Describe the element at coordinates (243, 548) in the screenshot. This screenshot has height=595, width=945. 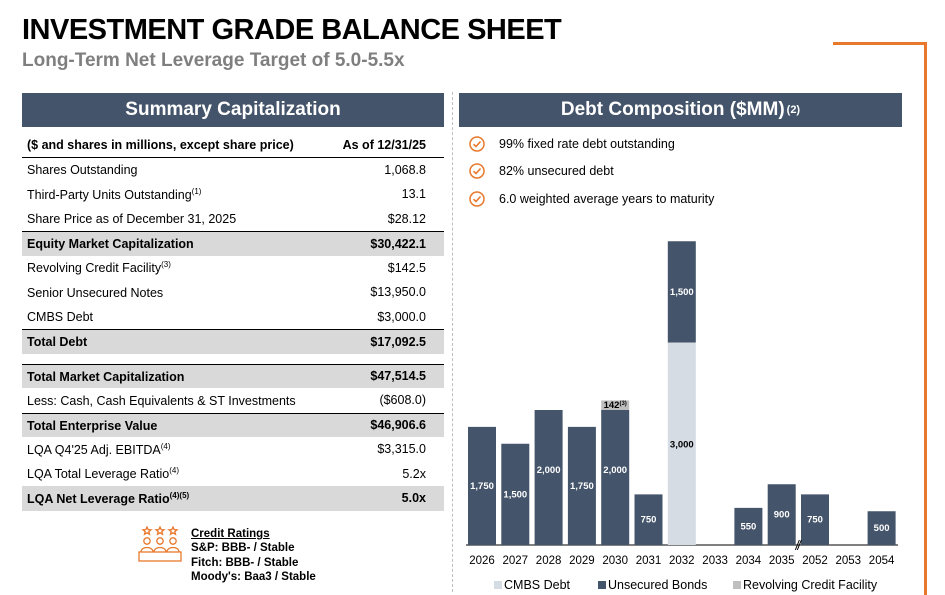
I see `rating-sp: S&P: BBB- / Stable` at that location.